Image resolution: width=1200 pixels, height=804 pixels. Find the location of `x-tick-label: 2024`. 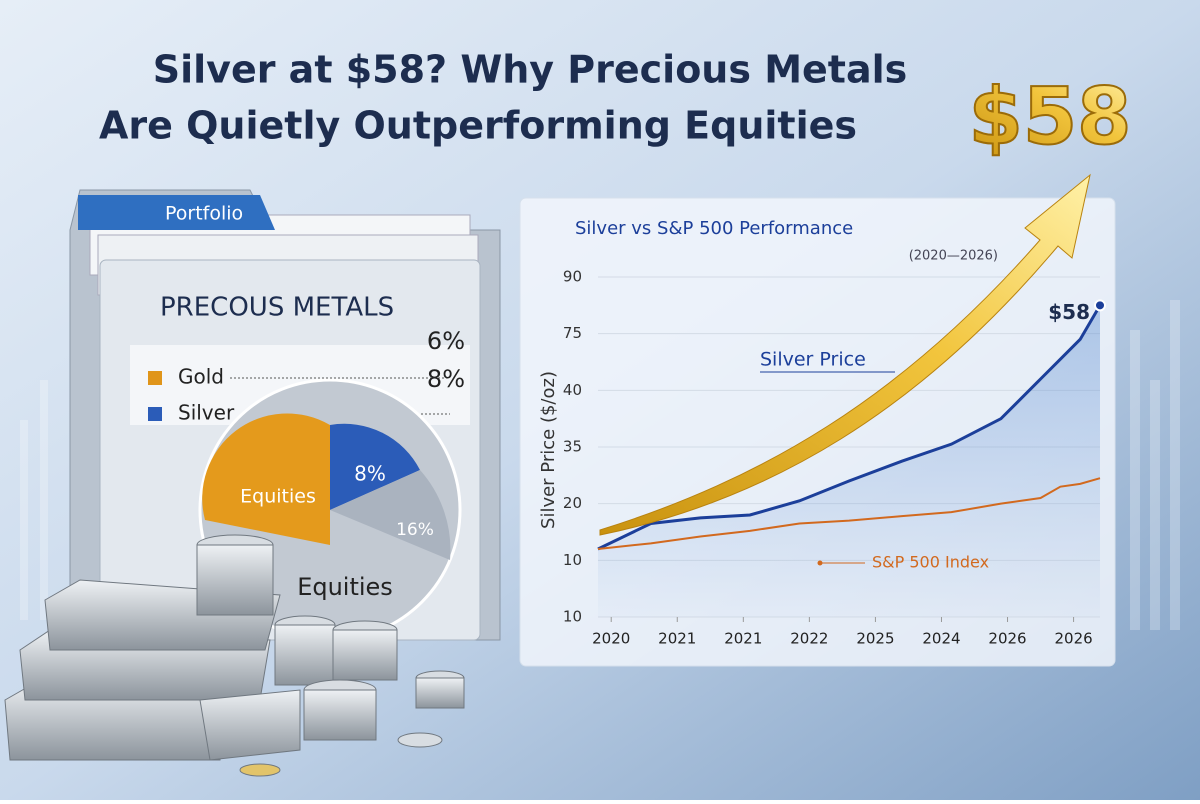

x-tick-label: 2024 is located at coordinates (941, 639).